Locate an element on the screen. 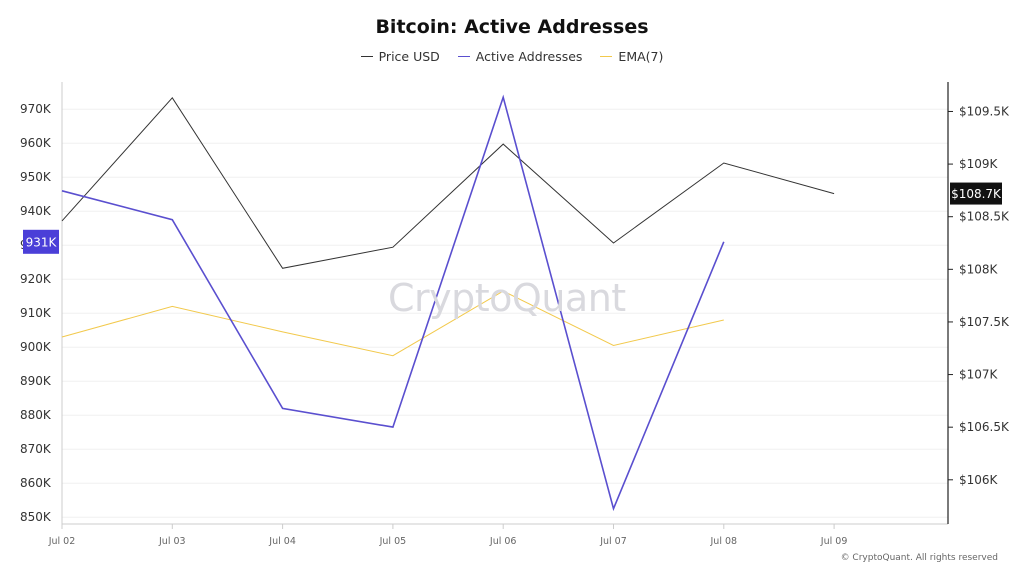  copyright-notice: © CryptoQuant. All rights reserved is located at coordinates (919, 558).